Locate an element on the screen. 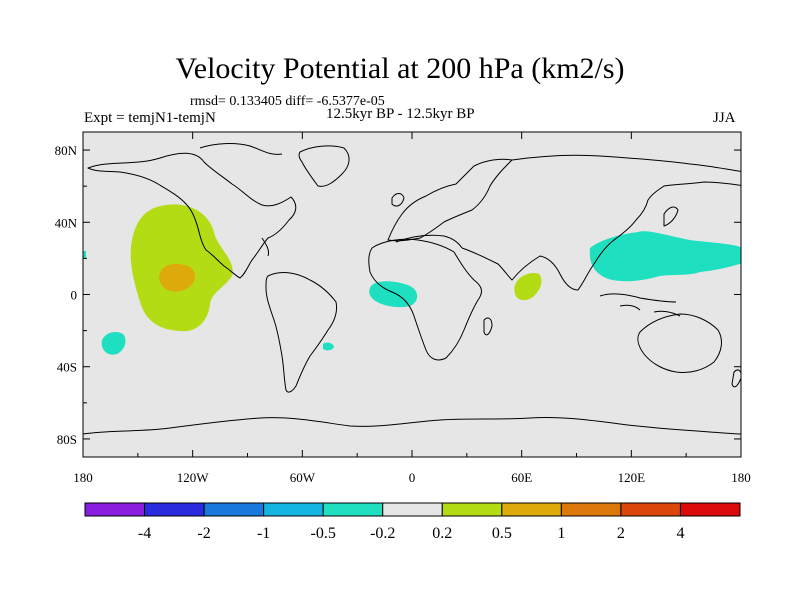 This screenshot has height=600, width=800. coast-arabia-india is located at coordinates (528, 269).